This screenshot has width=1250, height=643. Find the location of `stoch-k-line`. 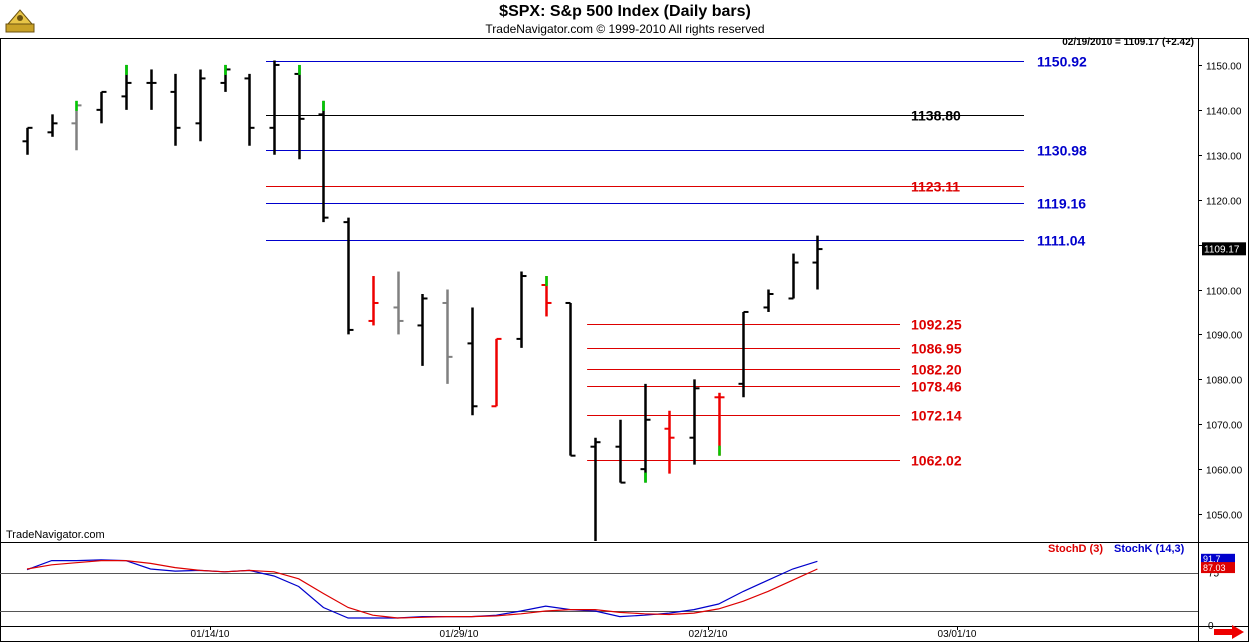

stoch-k-line is located at coordinates (422, 589).